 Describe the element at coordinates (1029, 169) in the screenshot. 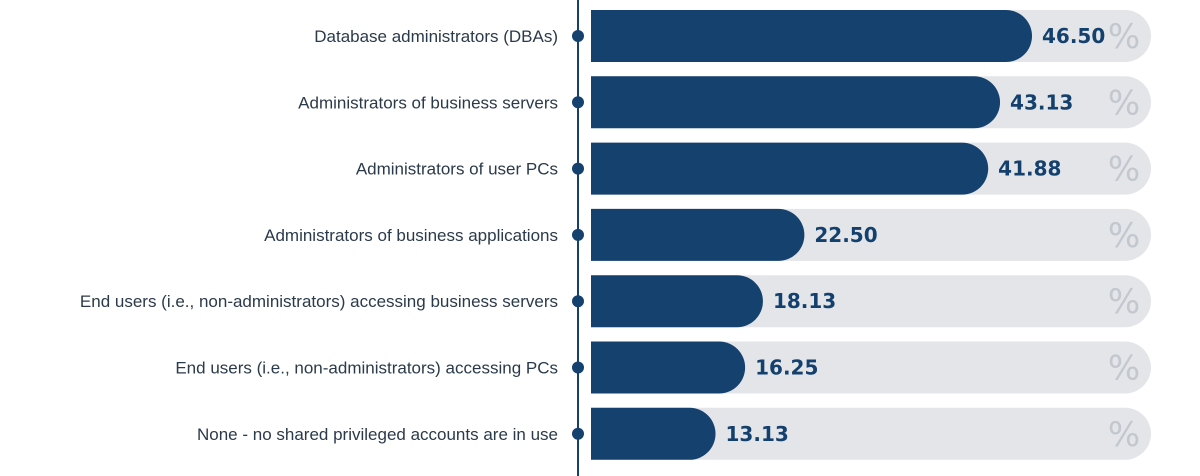

I see `value-label: 41.88` at that location.